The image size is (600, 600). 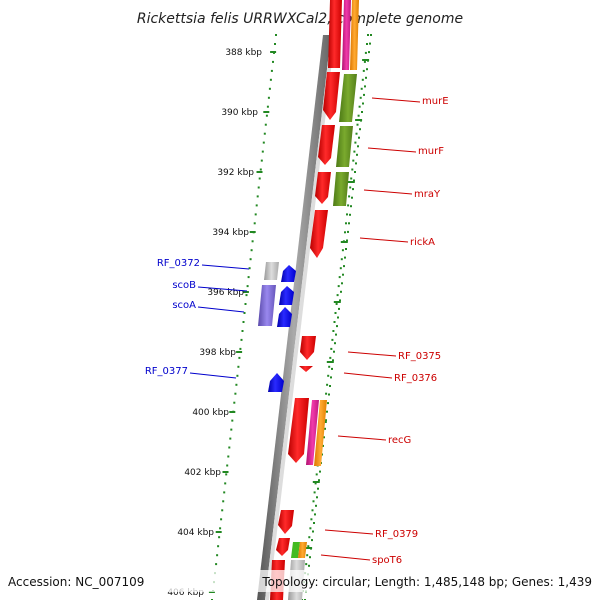 What do you see at coordinates (422, 242) in the screenshot?
I see `gene-label-rickA: rickA` at bounding box center [422, 242].